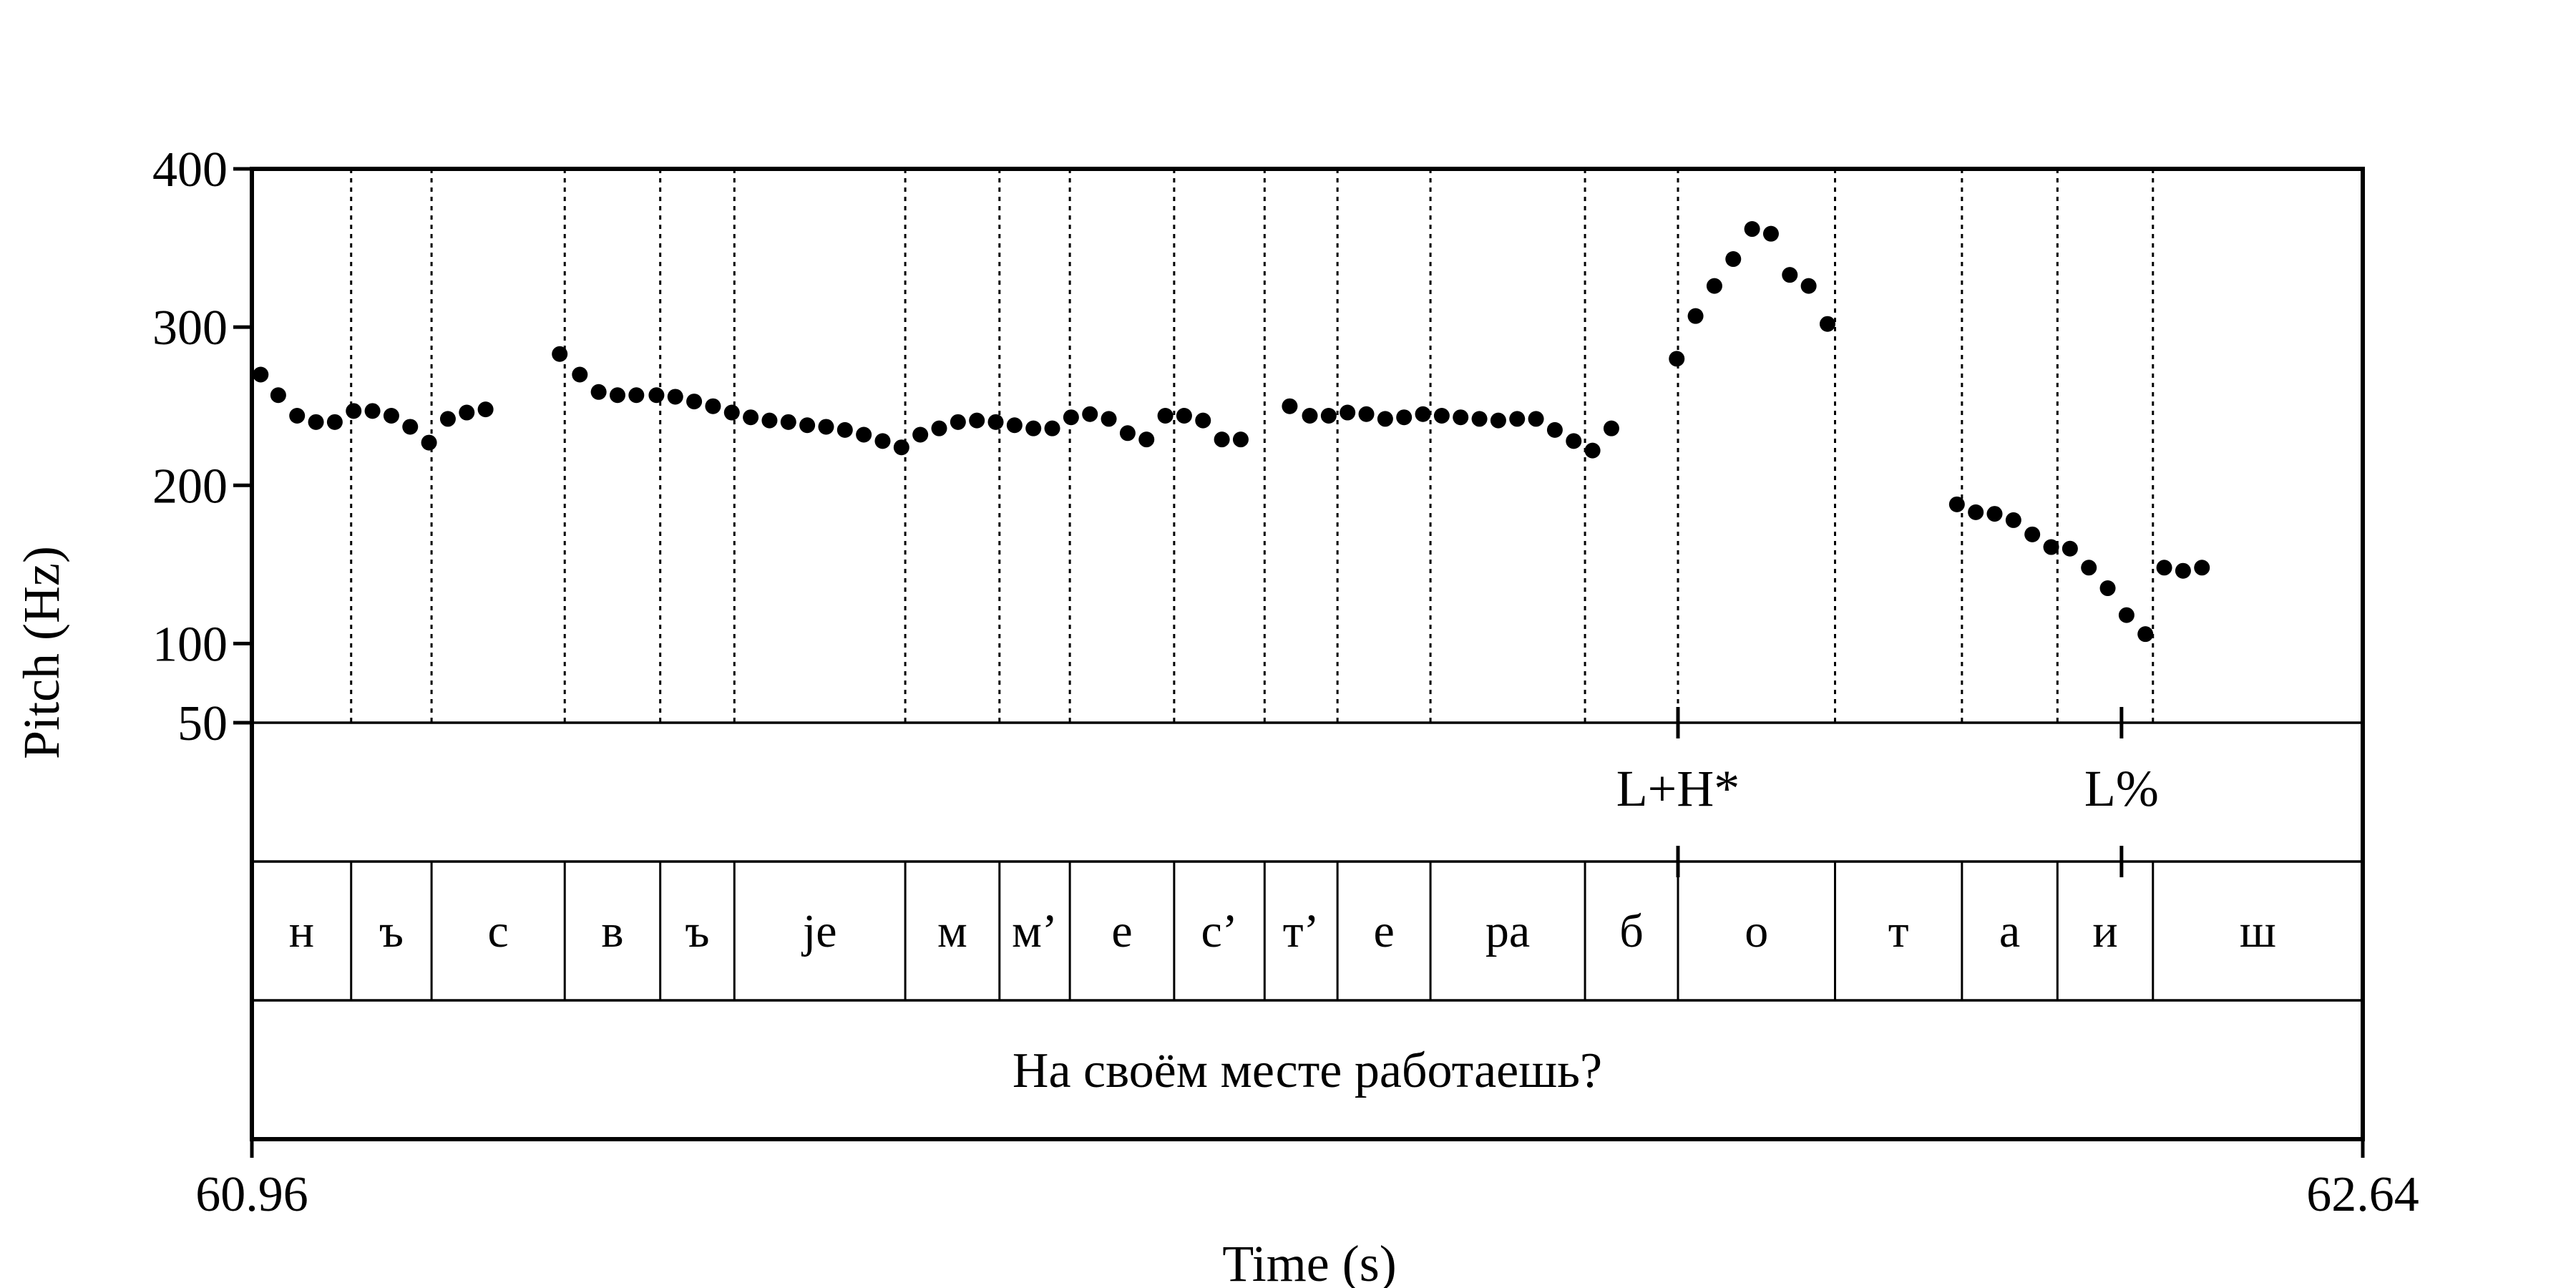  Describe the element at coordinates (190, 169) in the screenshot. I see `y-tick-label: 400` at that location.